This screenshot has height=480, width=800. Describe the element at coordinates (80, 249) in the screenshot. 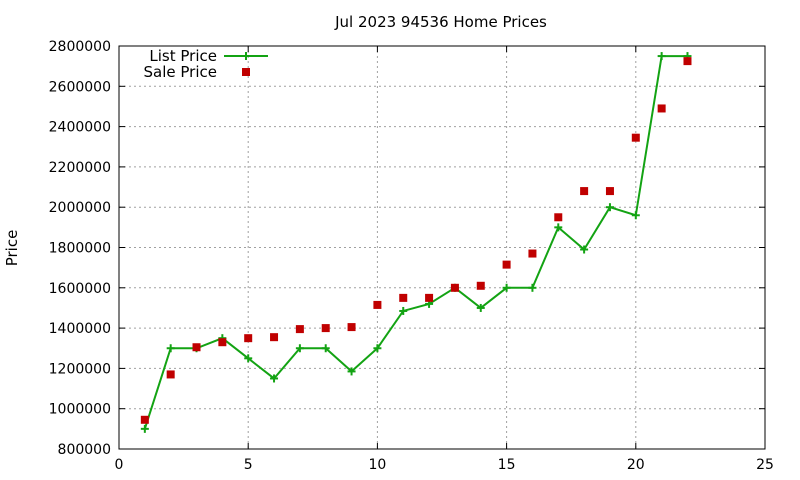

I see `y-tick-label: 1800000` at that location.